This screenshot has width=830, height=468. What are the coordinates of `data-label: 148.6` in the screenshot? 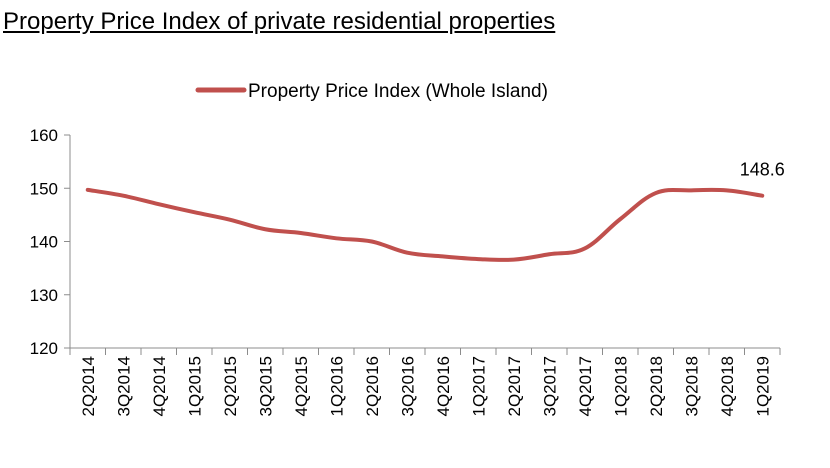 It's located at (762, 170).